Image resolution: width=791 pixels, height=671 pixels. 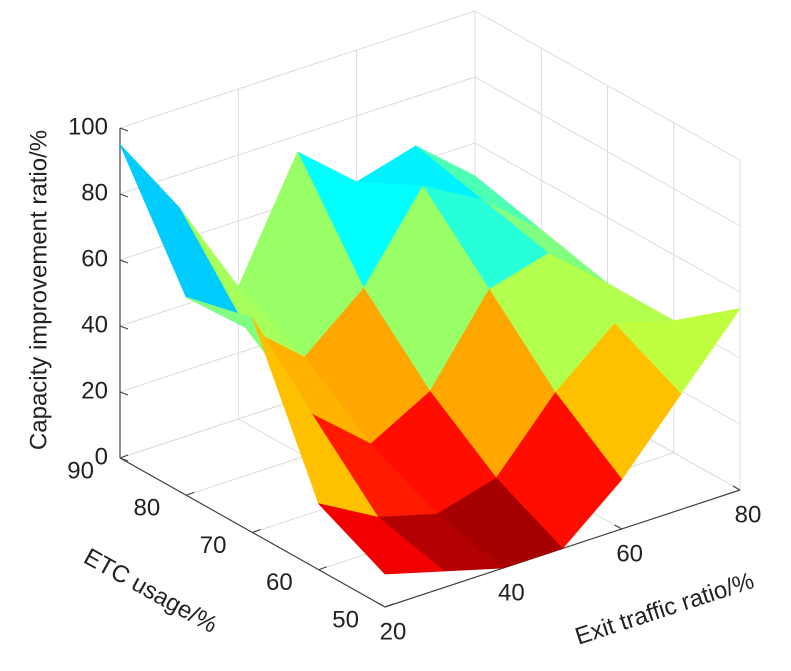 What do you see at coordinates (279, 582) in the screenshot?
I see `y-tick-label: 60` at bounding box center [279, 582].